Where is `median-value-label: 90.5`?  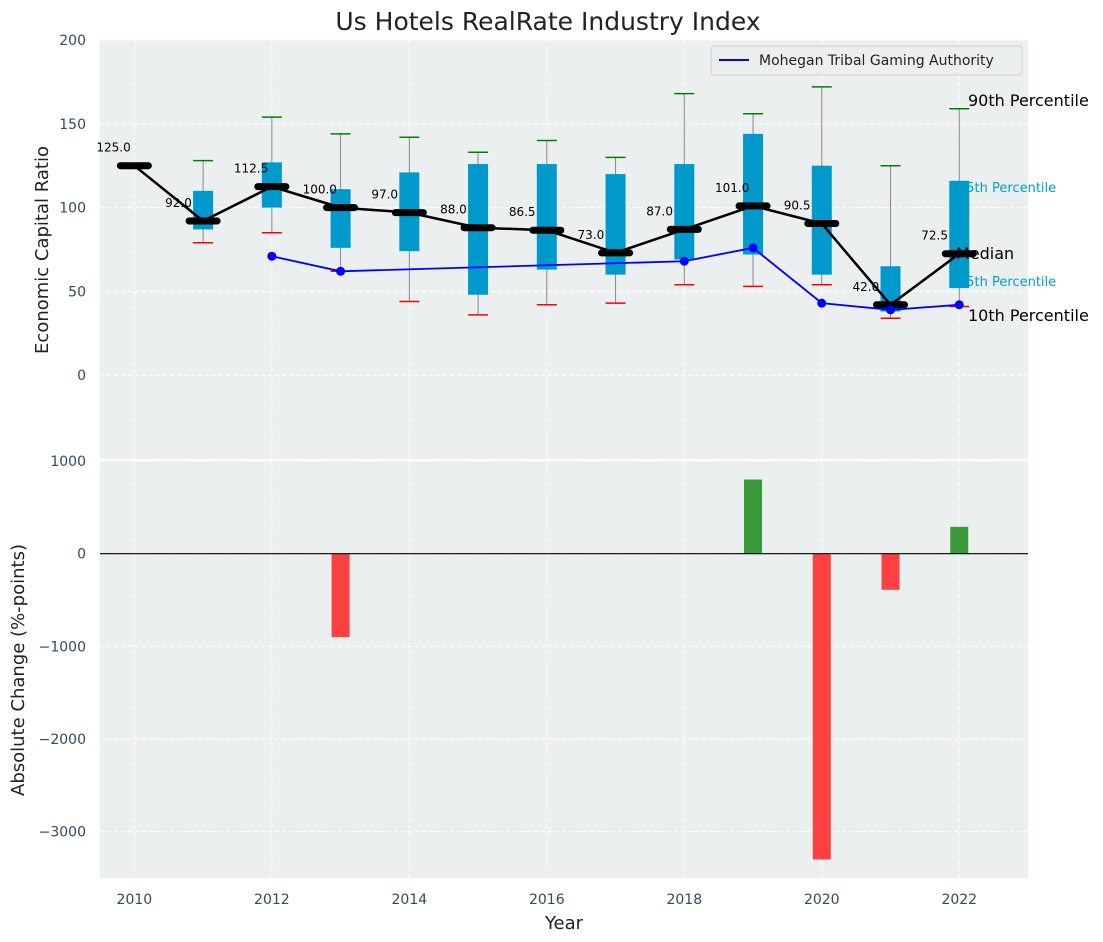
median-value-label: 90.5 is located at coordinates (797, 206).